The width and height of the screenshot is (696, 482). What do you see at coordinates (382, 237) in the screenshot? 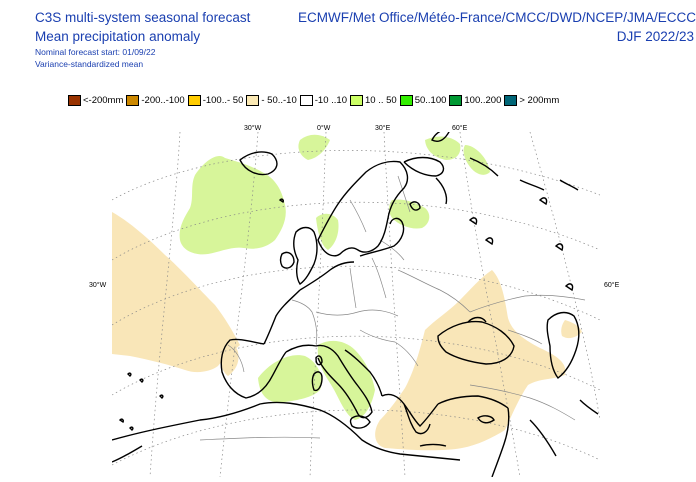
I see `coast-baltic` at bounding box center [382, 237].